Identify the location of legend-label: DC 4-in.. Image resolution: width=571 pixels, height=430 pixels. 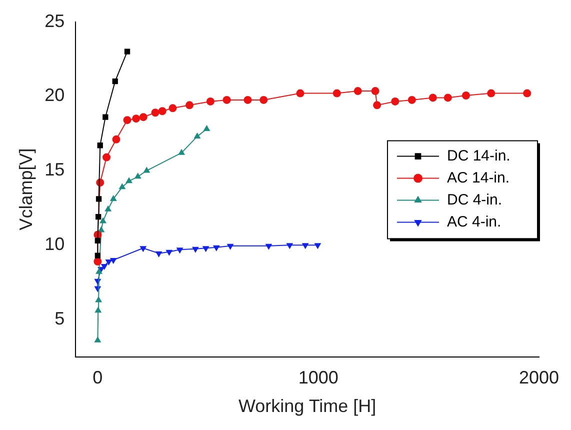
(474, 199).